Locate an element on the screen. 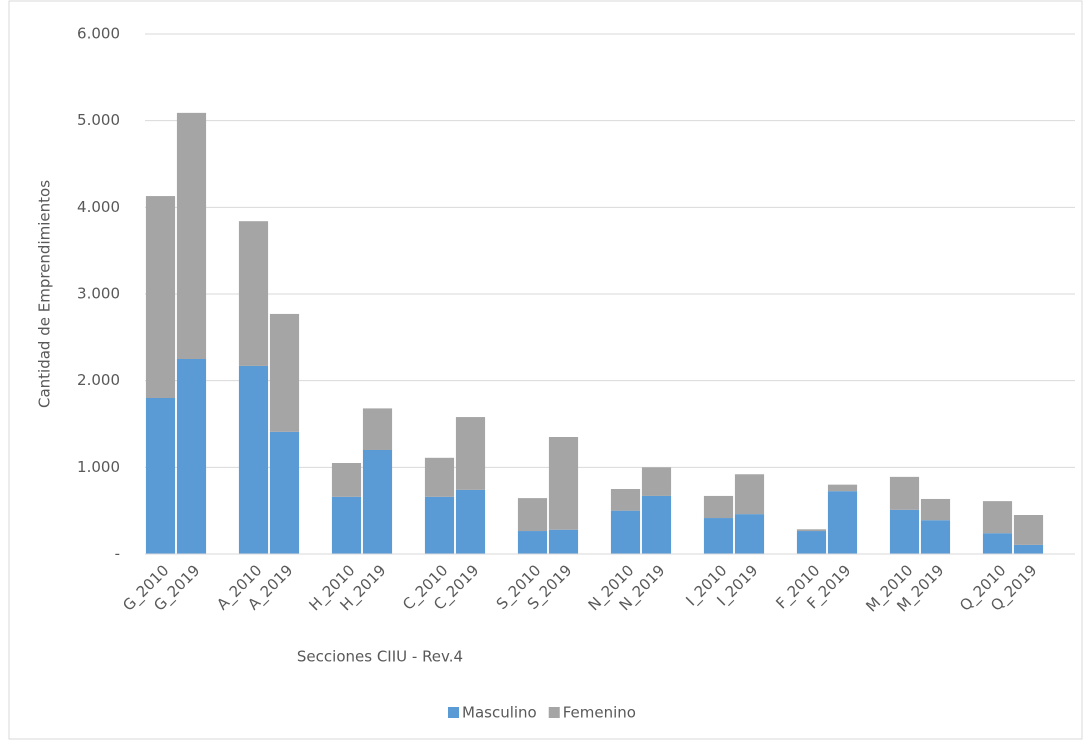  y-axis-title: Cantidad de Emprendimientos is located at coordinates (45, 294).